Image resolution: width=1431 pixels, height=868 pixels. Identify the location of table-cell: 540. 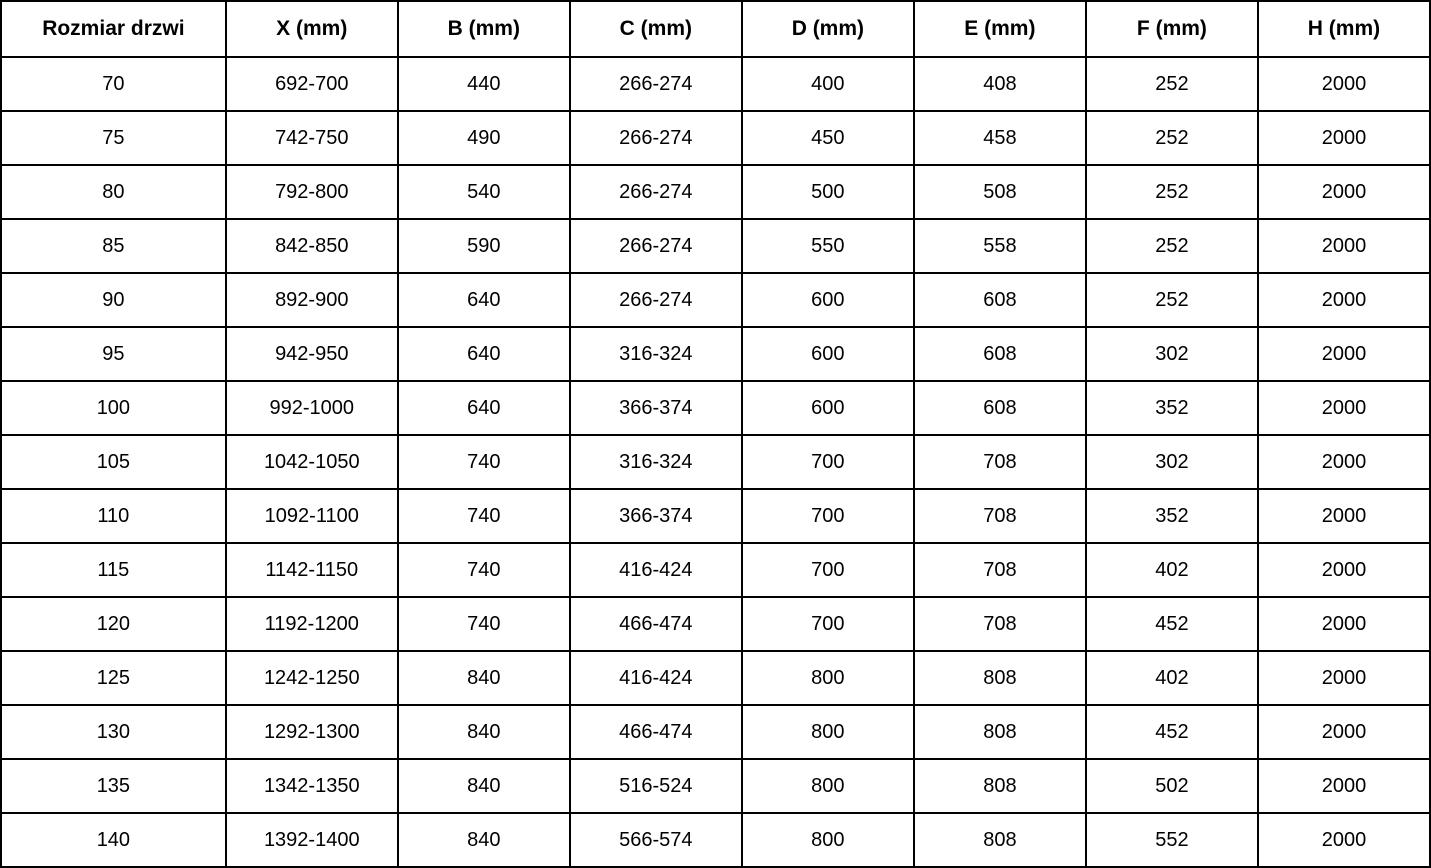
(483, 192).